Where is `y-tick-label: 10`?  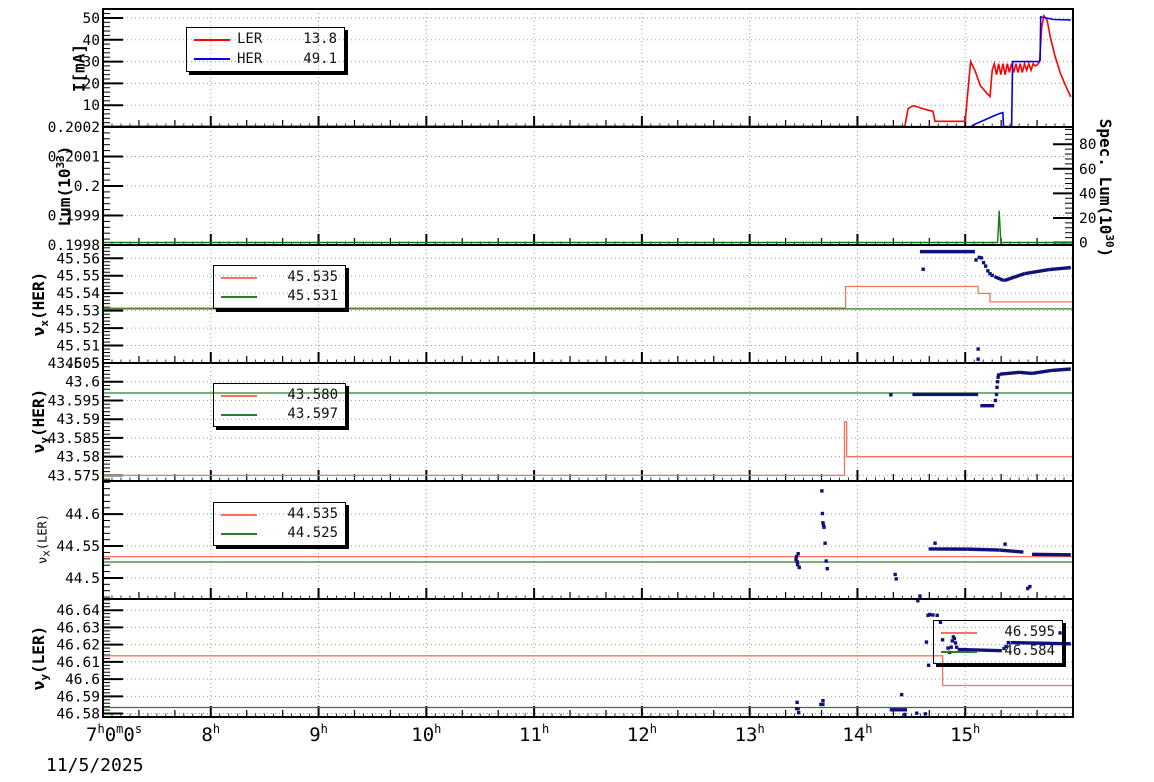 y-tick-label: 10 is located at coordinates (91, 106).